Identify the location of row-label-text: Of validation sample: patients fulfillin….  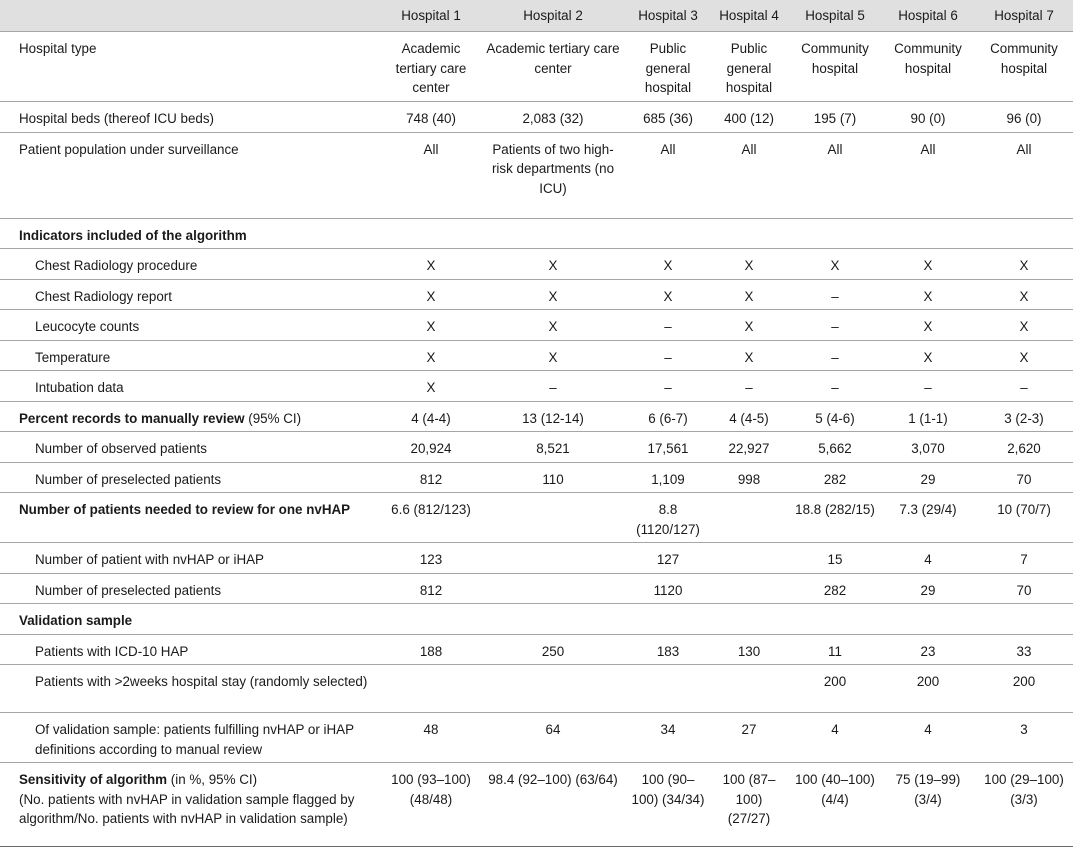
(194, 739).